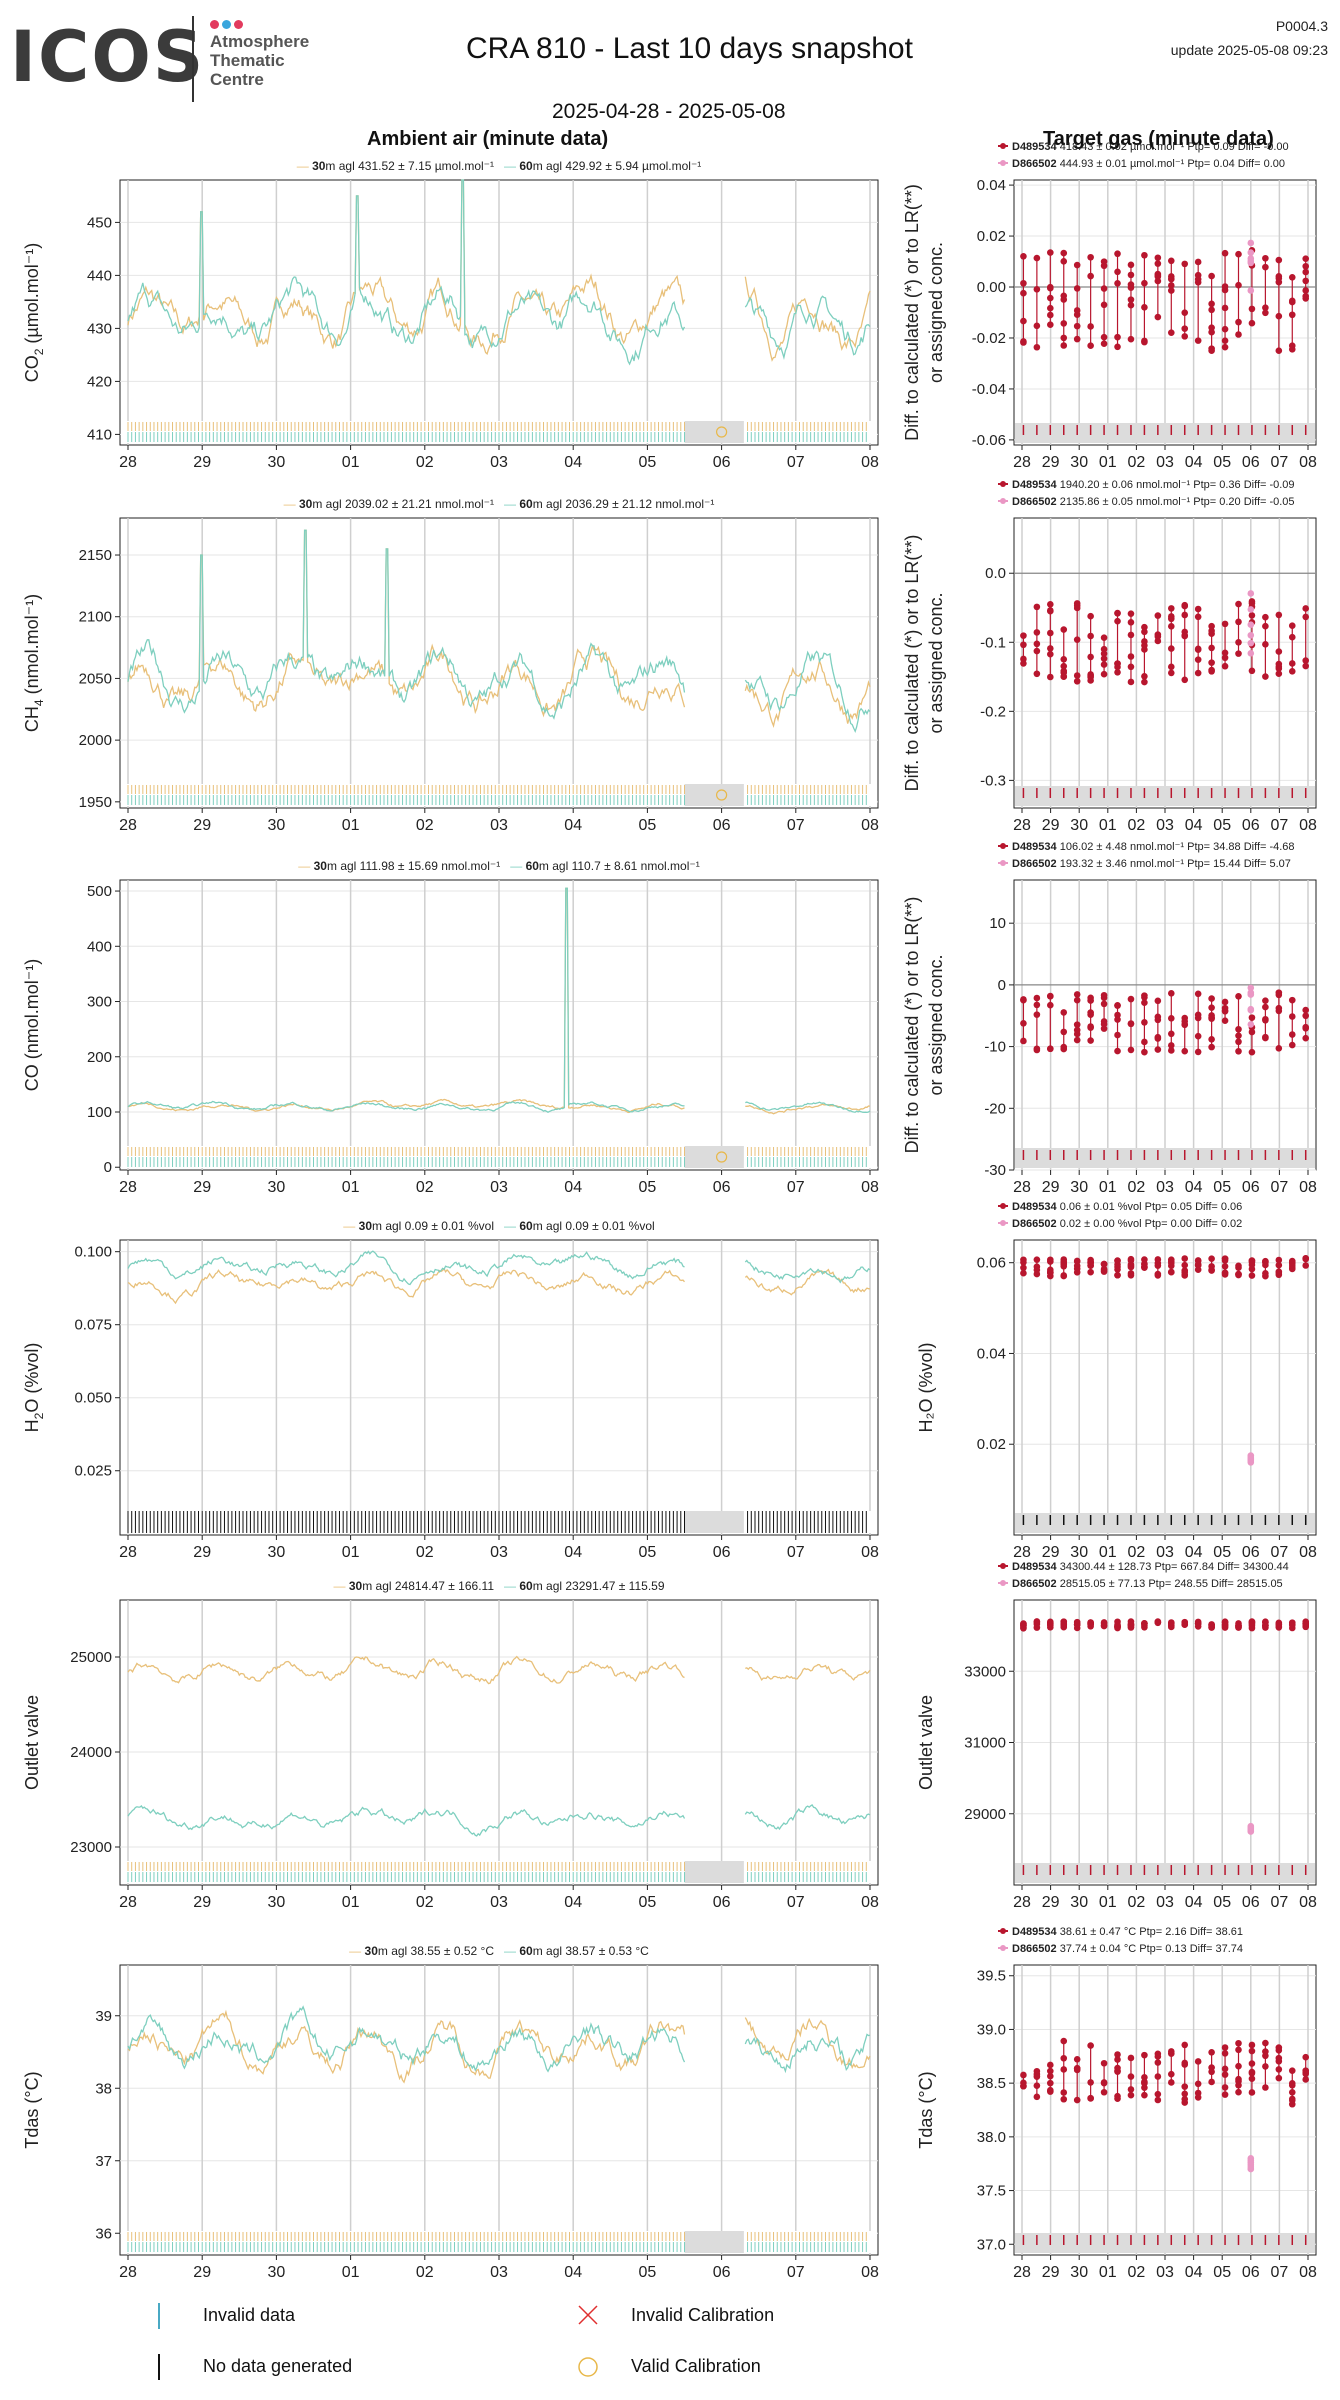 Image resolution: width=1340 pixels, height=2400 pixels. I want to click on logo-subtitle: Atmosphere Thematic Centre, so click(259, 60).